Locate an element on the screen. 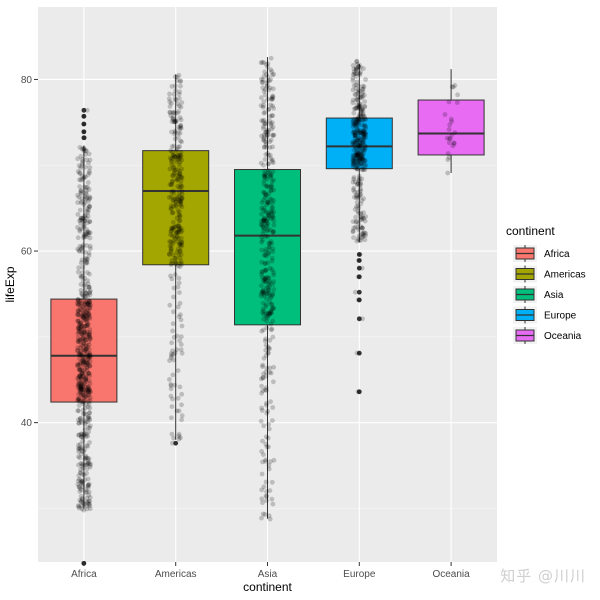 This screenshot has height=600, width=600. y-tick-label: 80 is located at coordinates (27, 80).